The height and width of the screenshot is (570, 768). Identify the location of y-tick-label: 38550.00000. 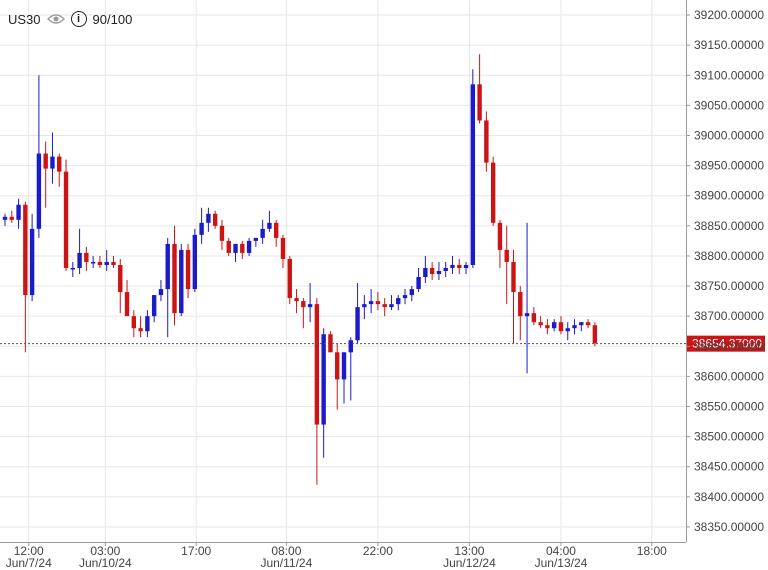
(729, 407).